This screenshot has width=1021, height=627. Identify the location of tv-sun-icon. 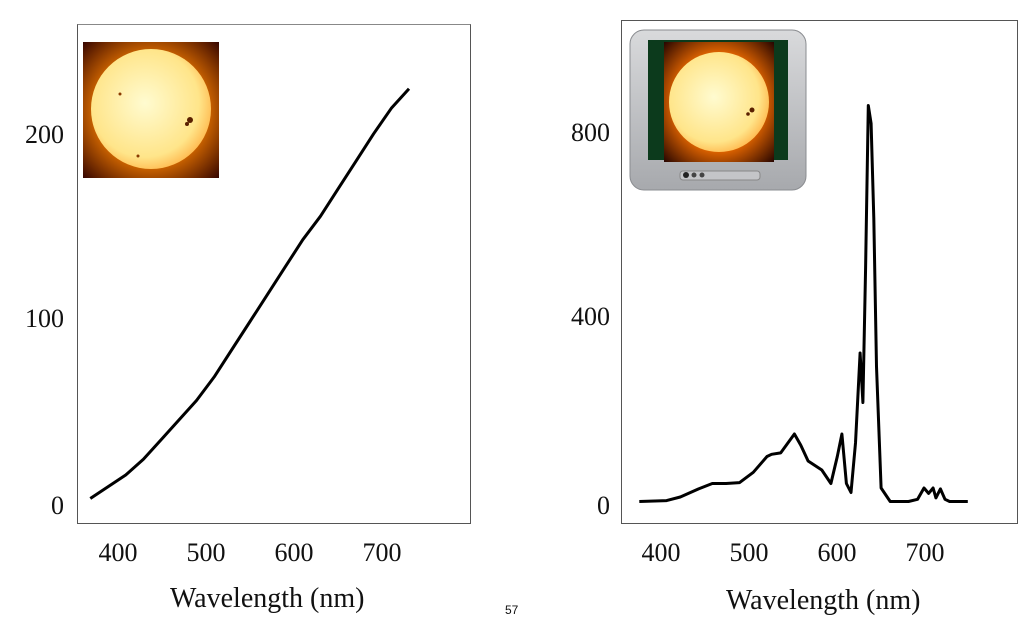
(718, 110).